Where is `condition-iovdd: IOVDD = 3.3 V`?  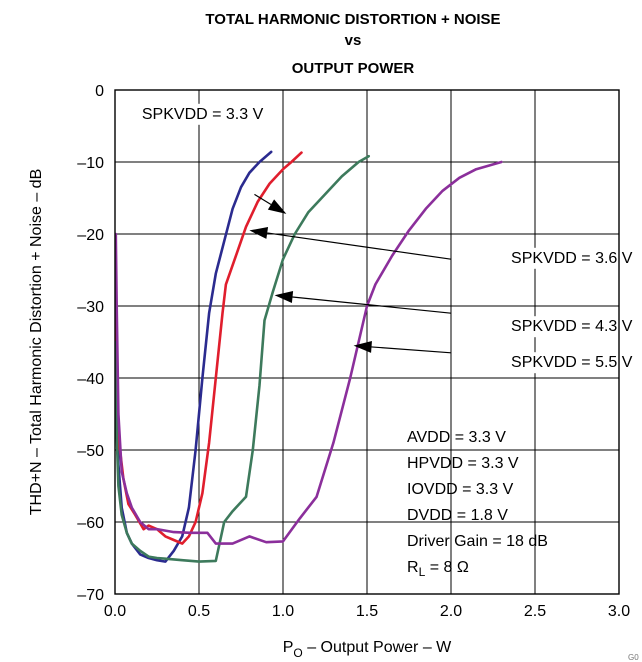
condition-iovdd: IOVDD = 3.3 V is located at coordinates (460, 489).